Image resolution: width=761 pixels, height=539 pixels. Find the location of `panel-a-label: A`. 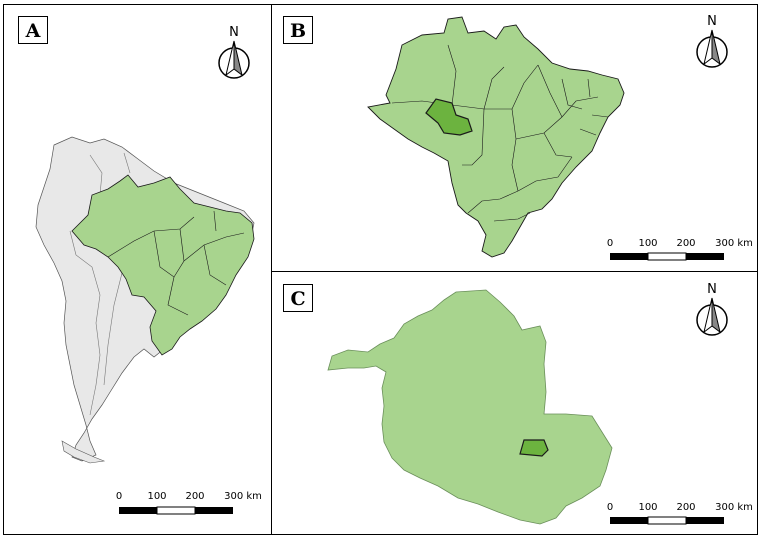

panel-a-label: A is located at coordinates (33, 30).